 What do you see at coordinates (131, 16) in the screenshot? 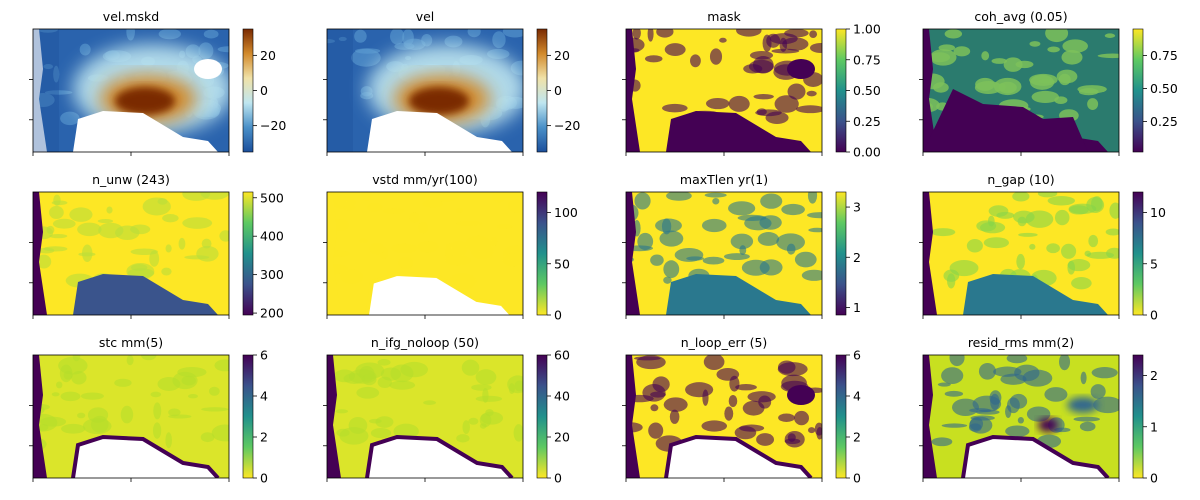
I see `panel-title: vel.mskd` at bounding box center [131, 16].